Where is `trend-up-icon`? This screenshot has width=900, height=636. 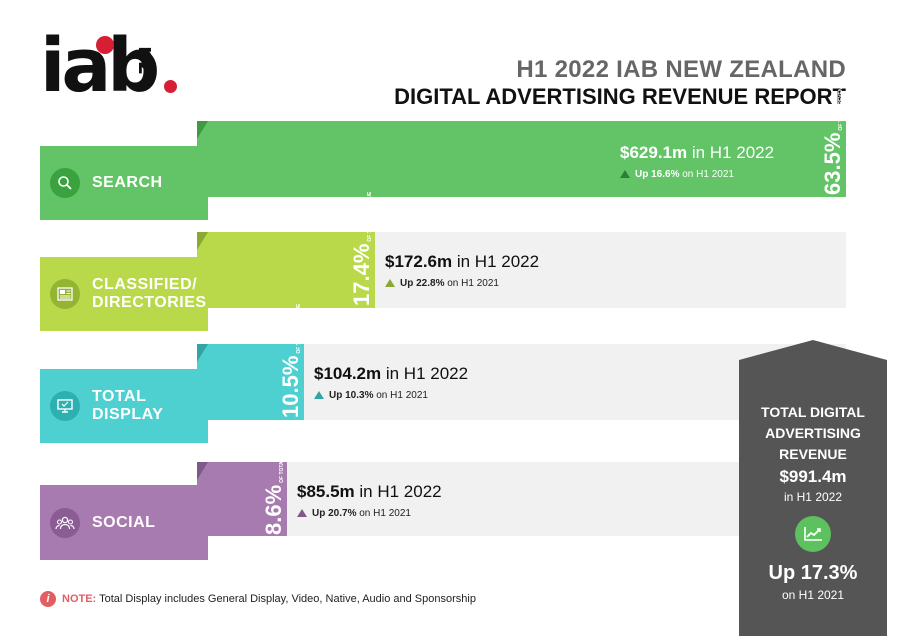
trend-up-icon is located at coordinates (813, 534).